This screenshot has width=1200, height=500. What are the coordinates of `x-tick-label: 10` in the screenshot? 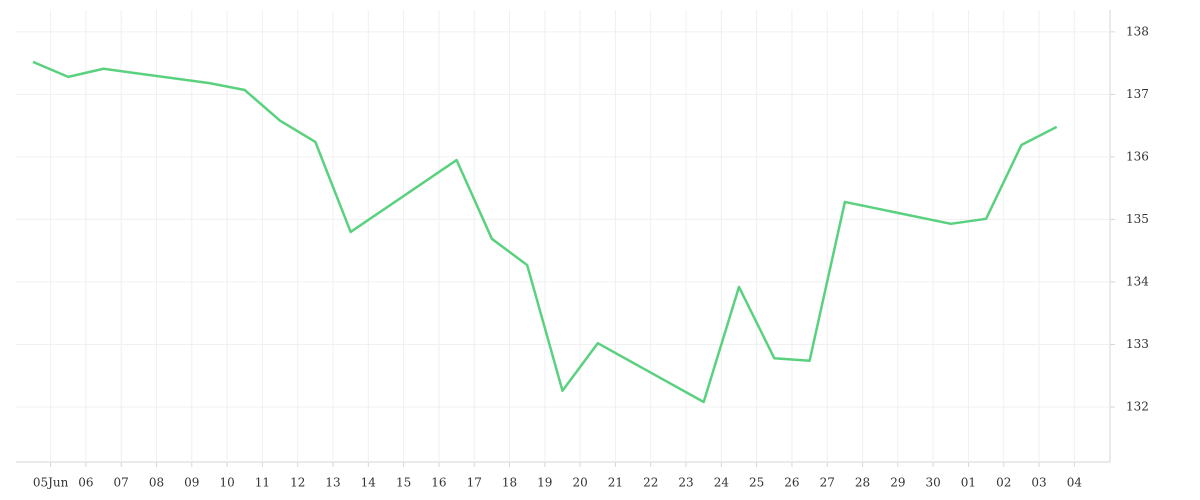 It's located at (226, 483).